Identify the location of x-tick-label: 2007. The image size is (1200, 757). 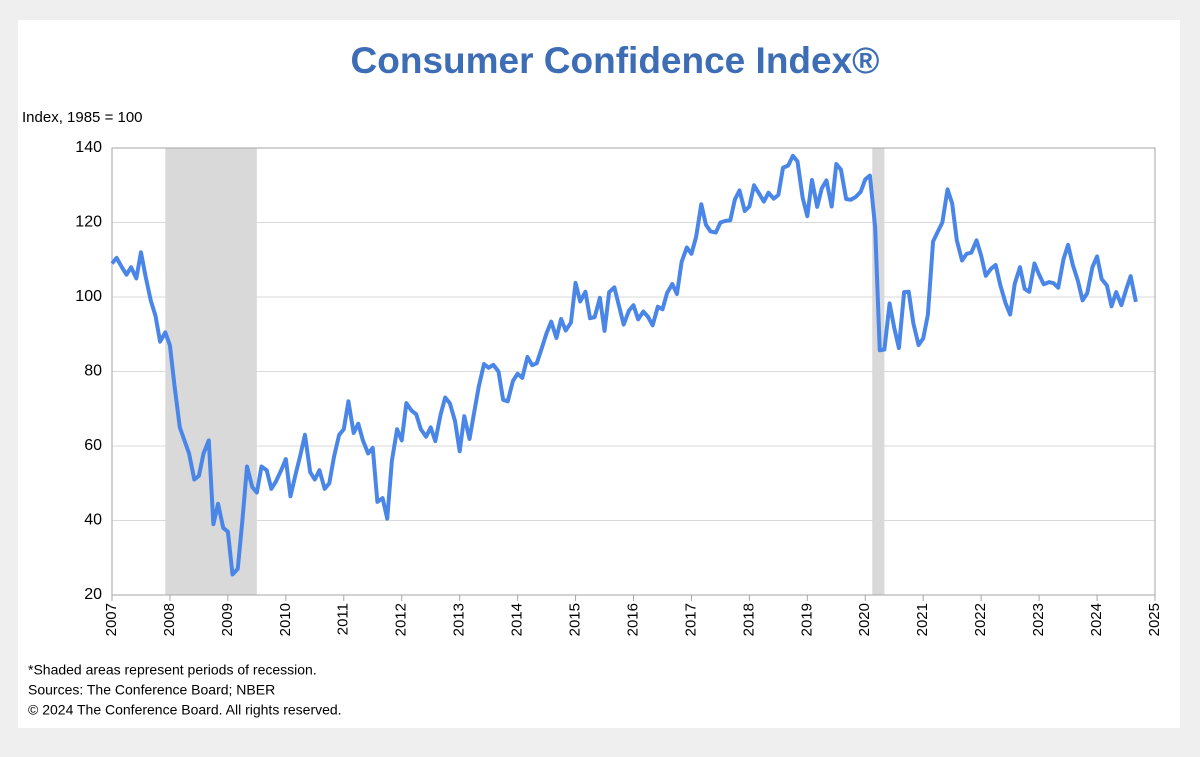
(111, 619).